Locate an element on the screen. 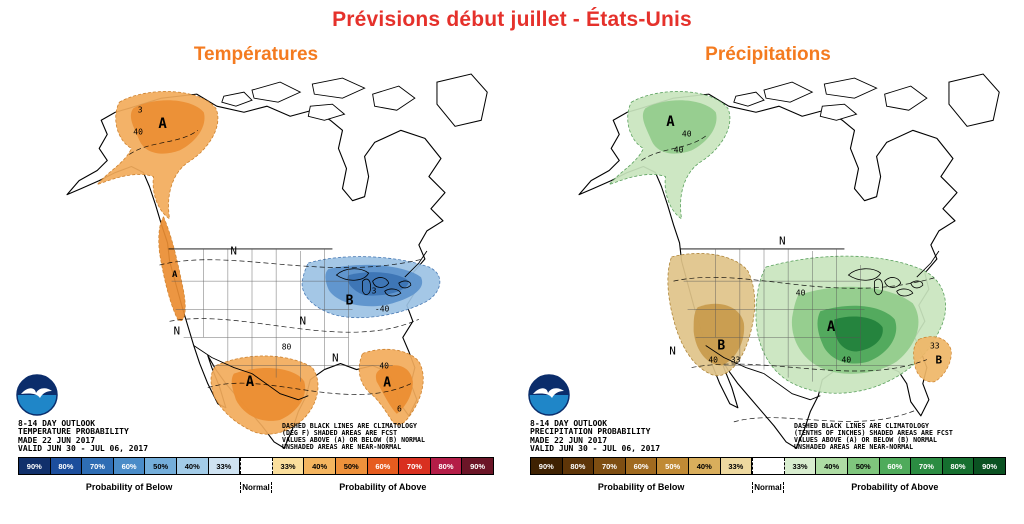 The image size is (1024, 524). region-west-below-core is located at coordinates (719, 334).